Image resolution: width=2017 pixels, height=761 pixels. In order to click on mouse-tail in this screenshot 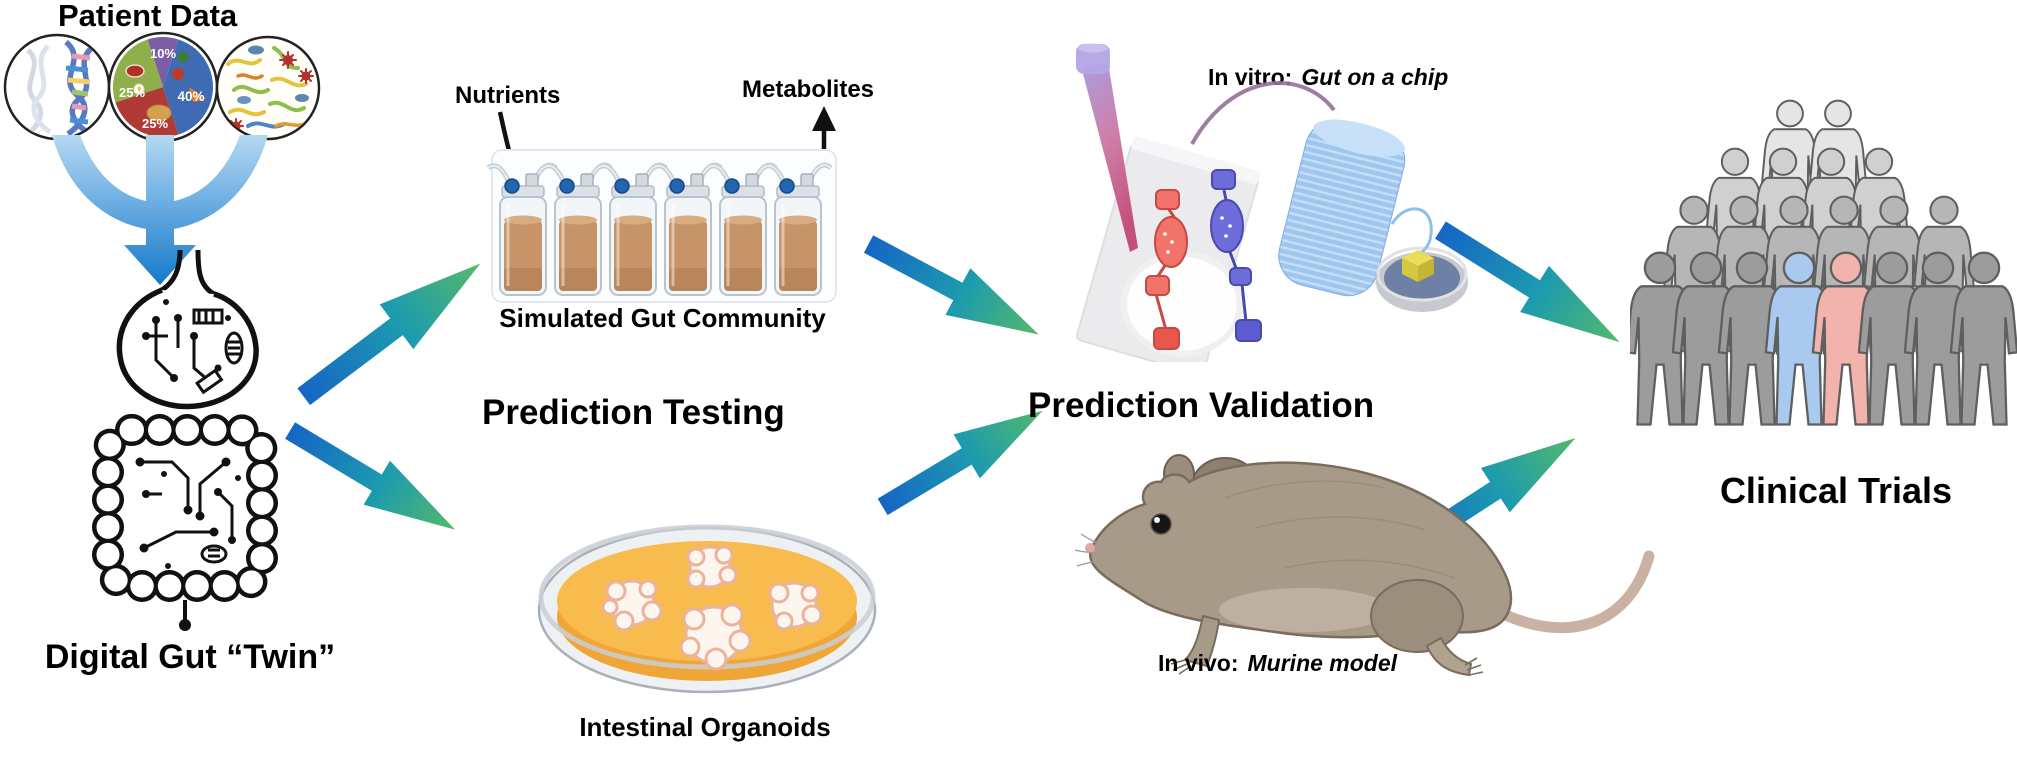, I will do `click(1576, 592)`.